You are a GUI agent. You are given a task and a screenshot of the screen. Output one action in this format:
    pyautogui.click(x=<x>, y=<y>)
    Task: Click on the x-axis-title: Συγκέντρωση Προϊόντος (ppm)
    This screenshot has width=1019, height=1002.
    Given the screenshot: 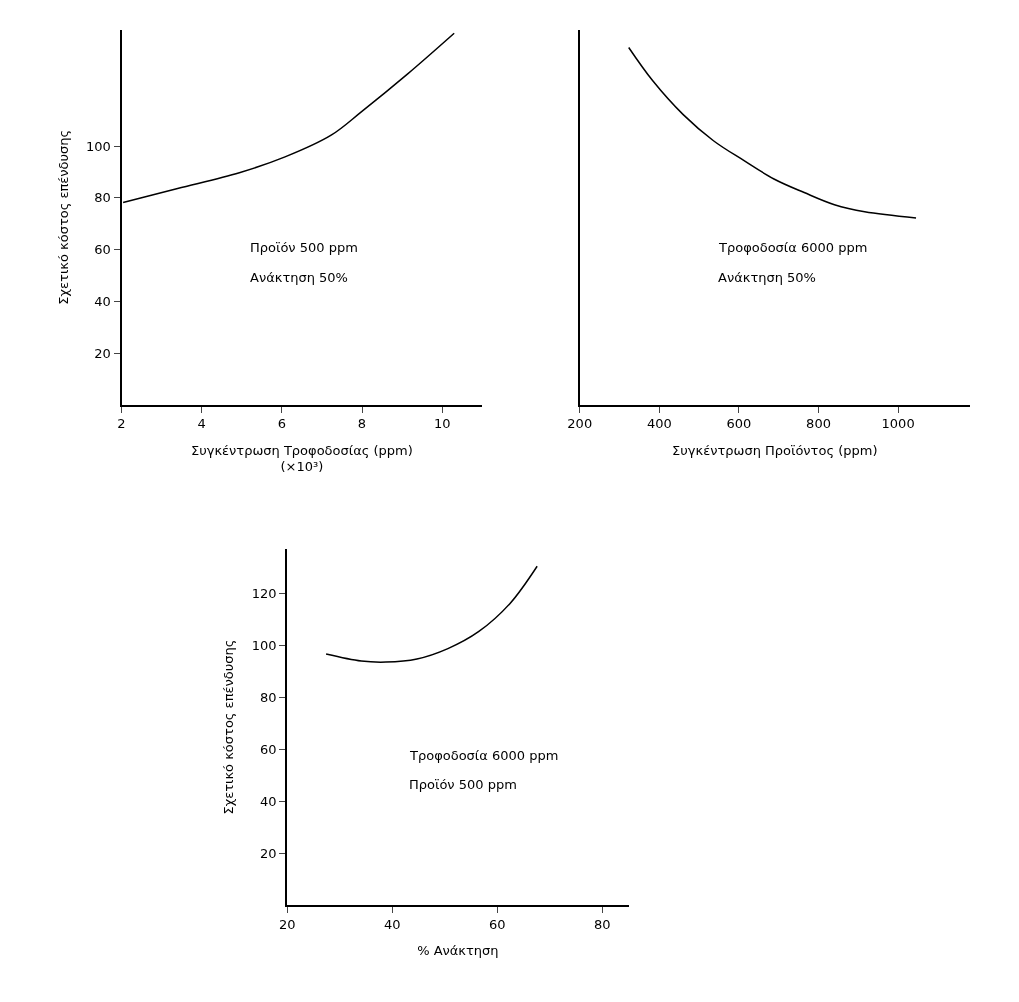 What is the action you would take?
    pyautogui.click(x=775, y=450)
    